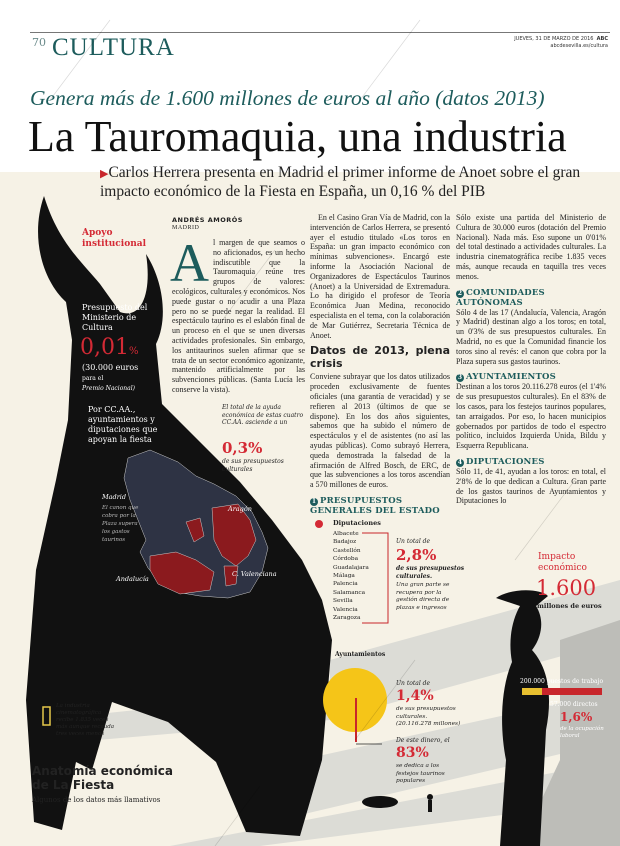 This screenshot has height=846, width=620. What do you see at coordinates (96, 800) in the screenshot?
I see `anatomy-subtitle: Algunos de los datos más llamativos` at bounding box center [96, 800].